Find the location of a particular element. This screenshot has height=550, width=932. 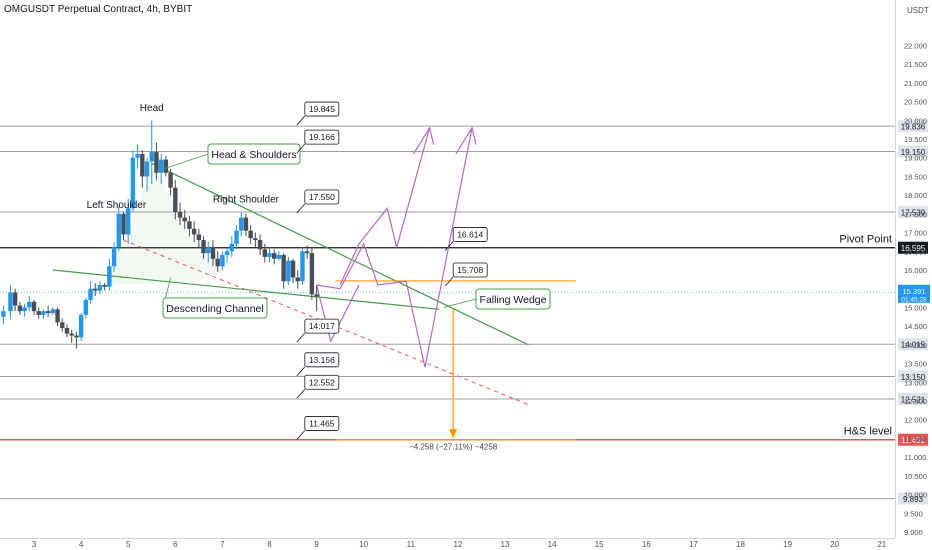

price-callout-3: 14:017 is located at coordinates (318, 330).